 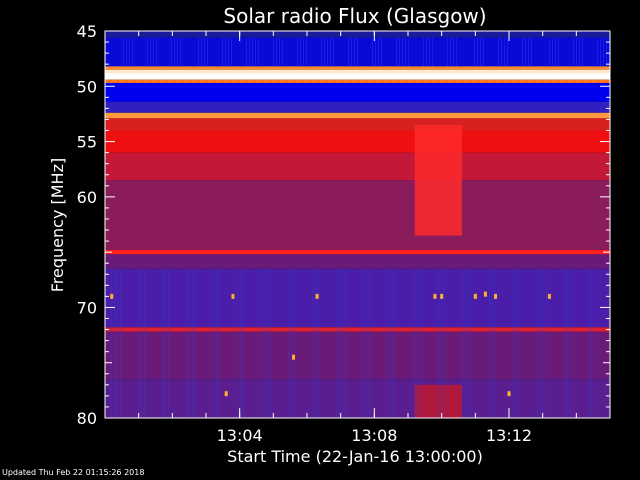 I want to click on burst-low-region, so click(x=438, y=401).